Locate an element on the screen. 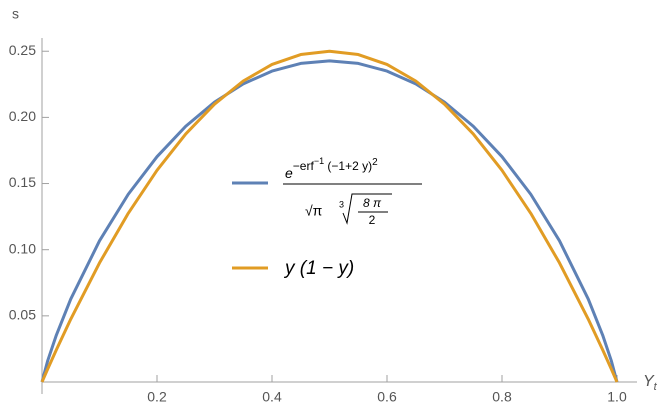 This screenshot has width=664, height=416. legend-numerator: e−erf−1 (−1+2 y)2 is located at coordinates (331, 168).